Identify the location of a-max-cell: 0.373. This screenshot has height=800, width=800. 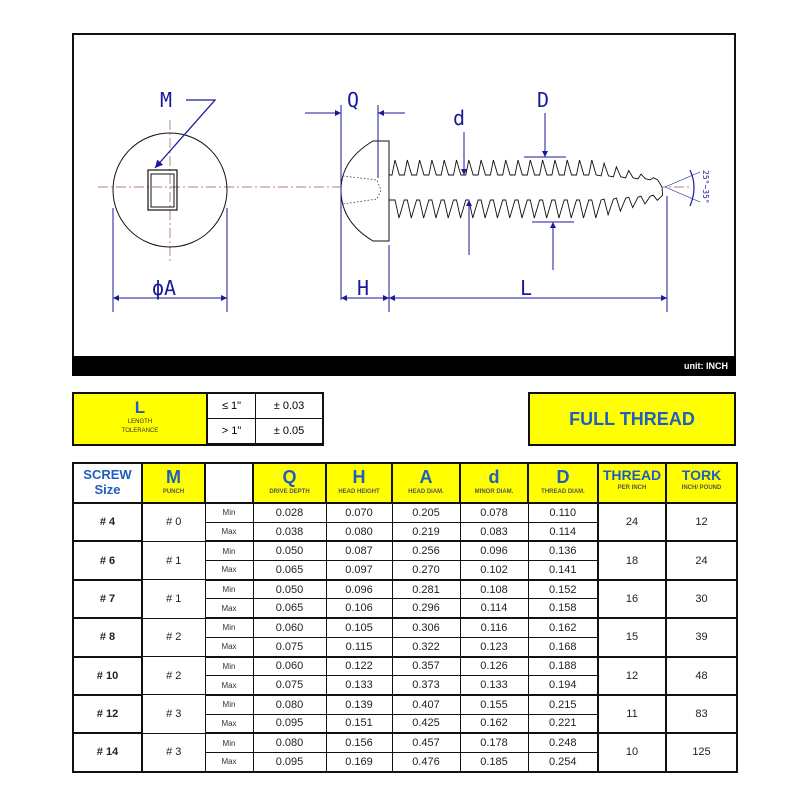
(426, 685).